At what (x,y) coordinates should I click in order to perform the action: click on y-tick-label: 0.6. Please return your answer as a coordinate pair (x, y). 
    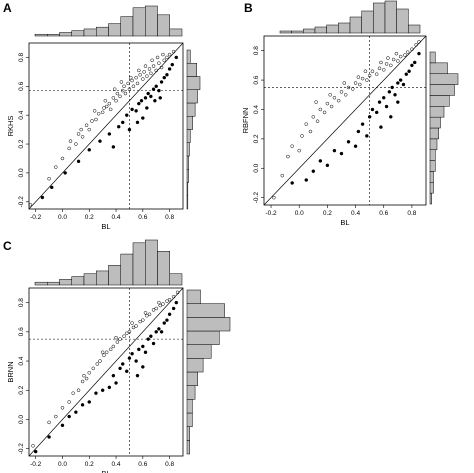
    Looking at the image, I should click on (21, 85).